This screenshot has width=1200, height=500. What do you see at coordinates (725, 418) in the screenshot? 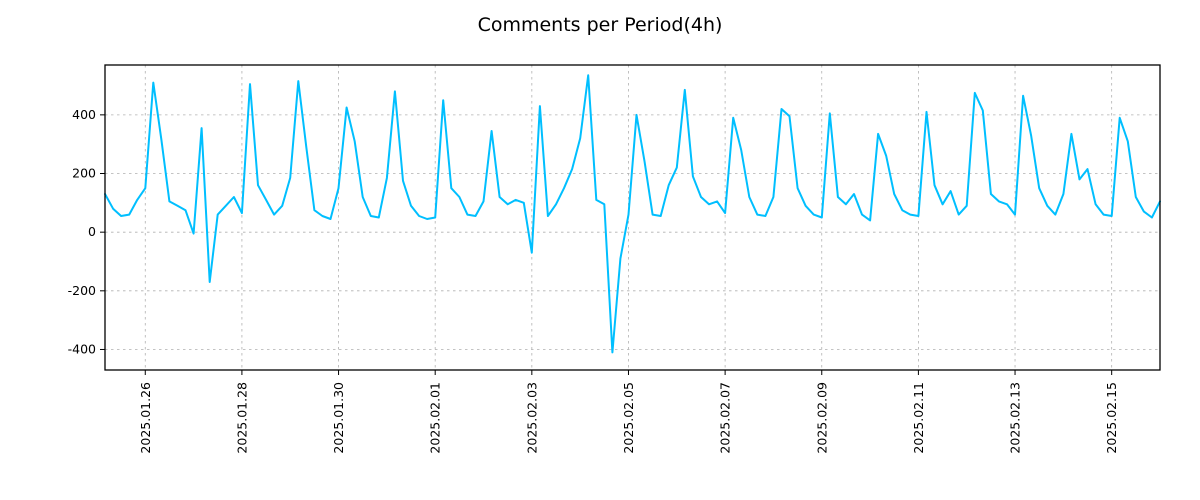
I see `x-tick-label: 2025.02.07` at bounding box center [725, 418].